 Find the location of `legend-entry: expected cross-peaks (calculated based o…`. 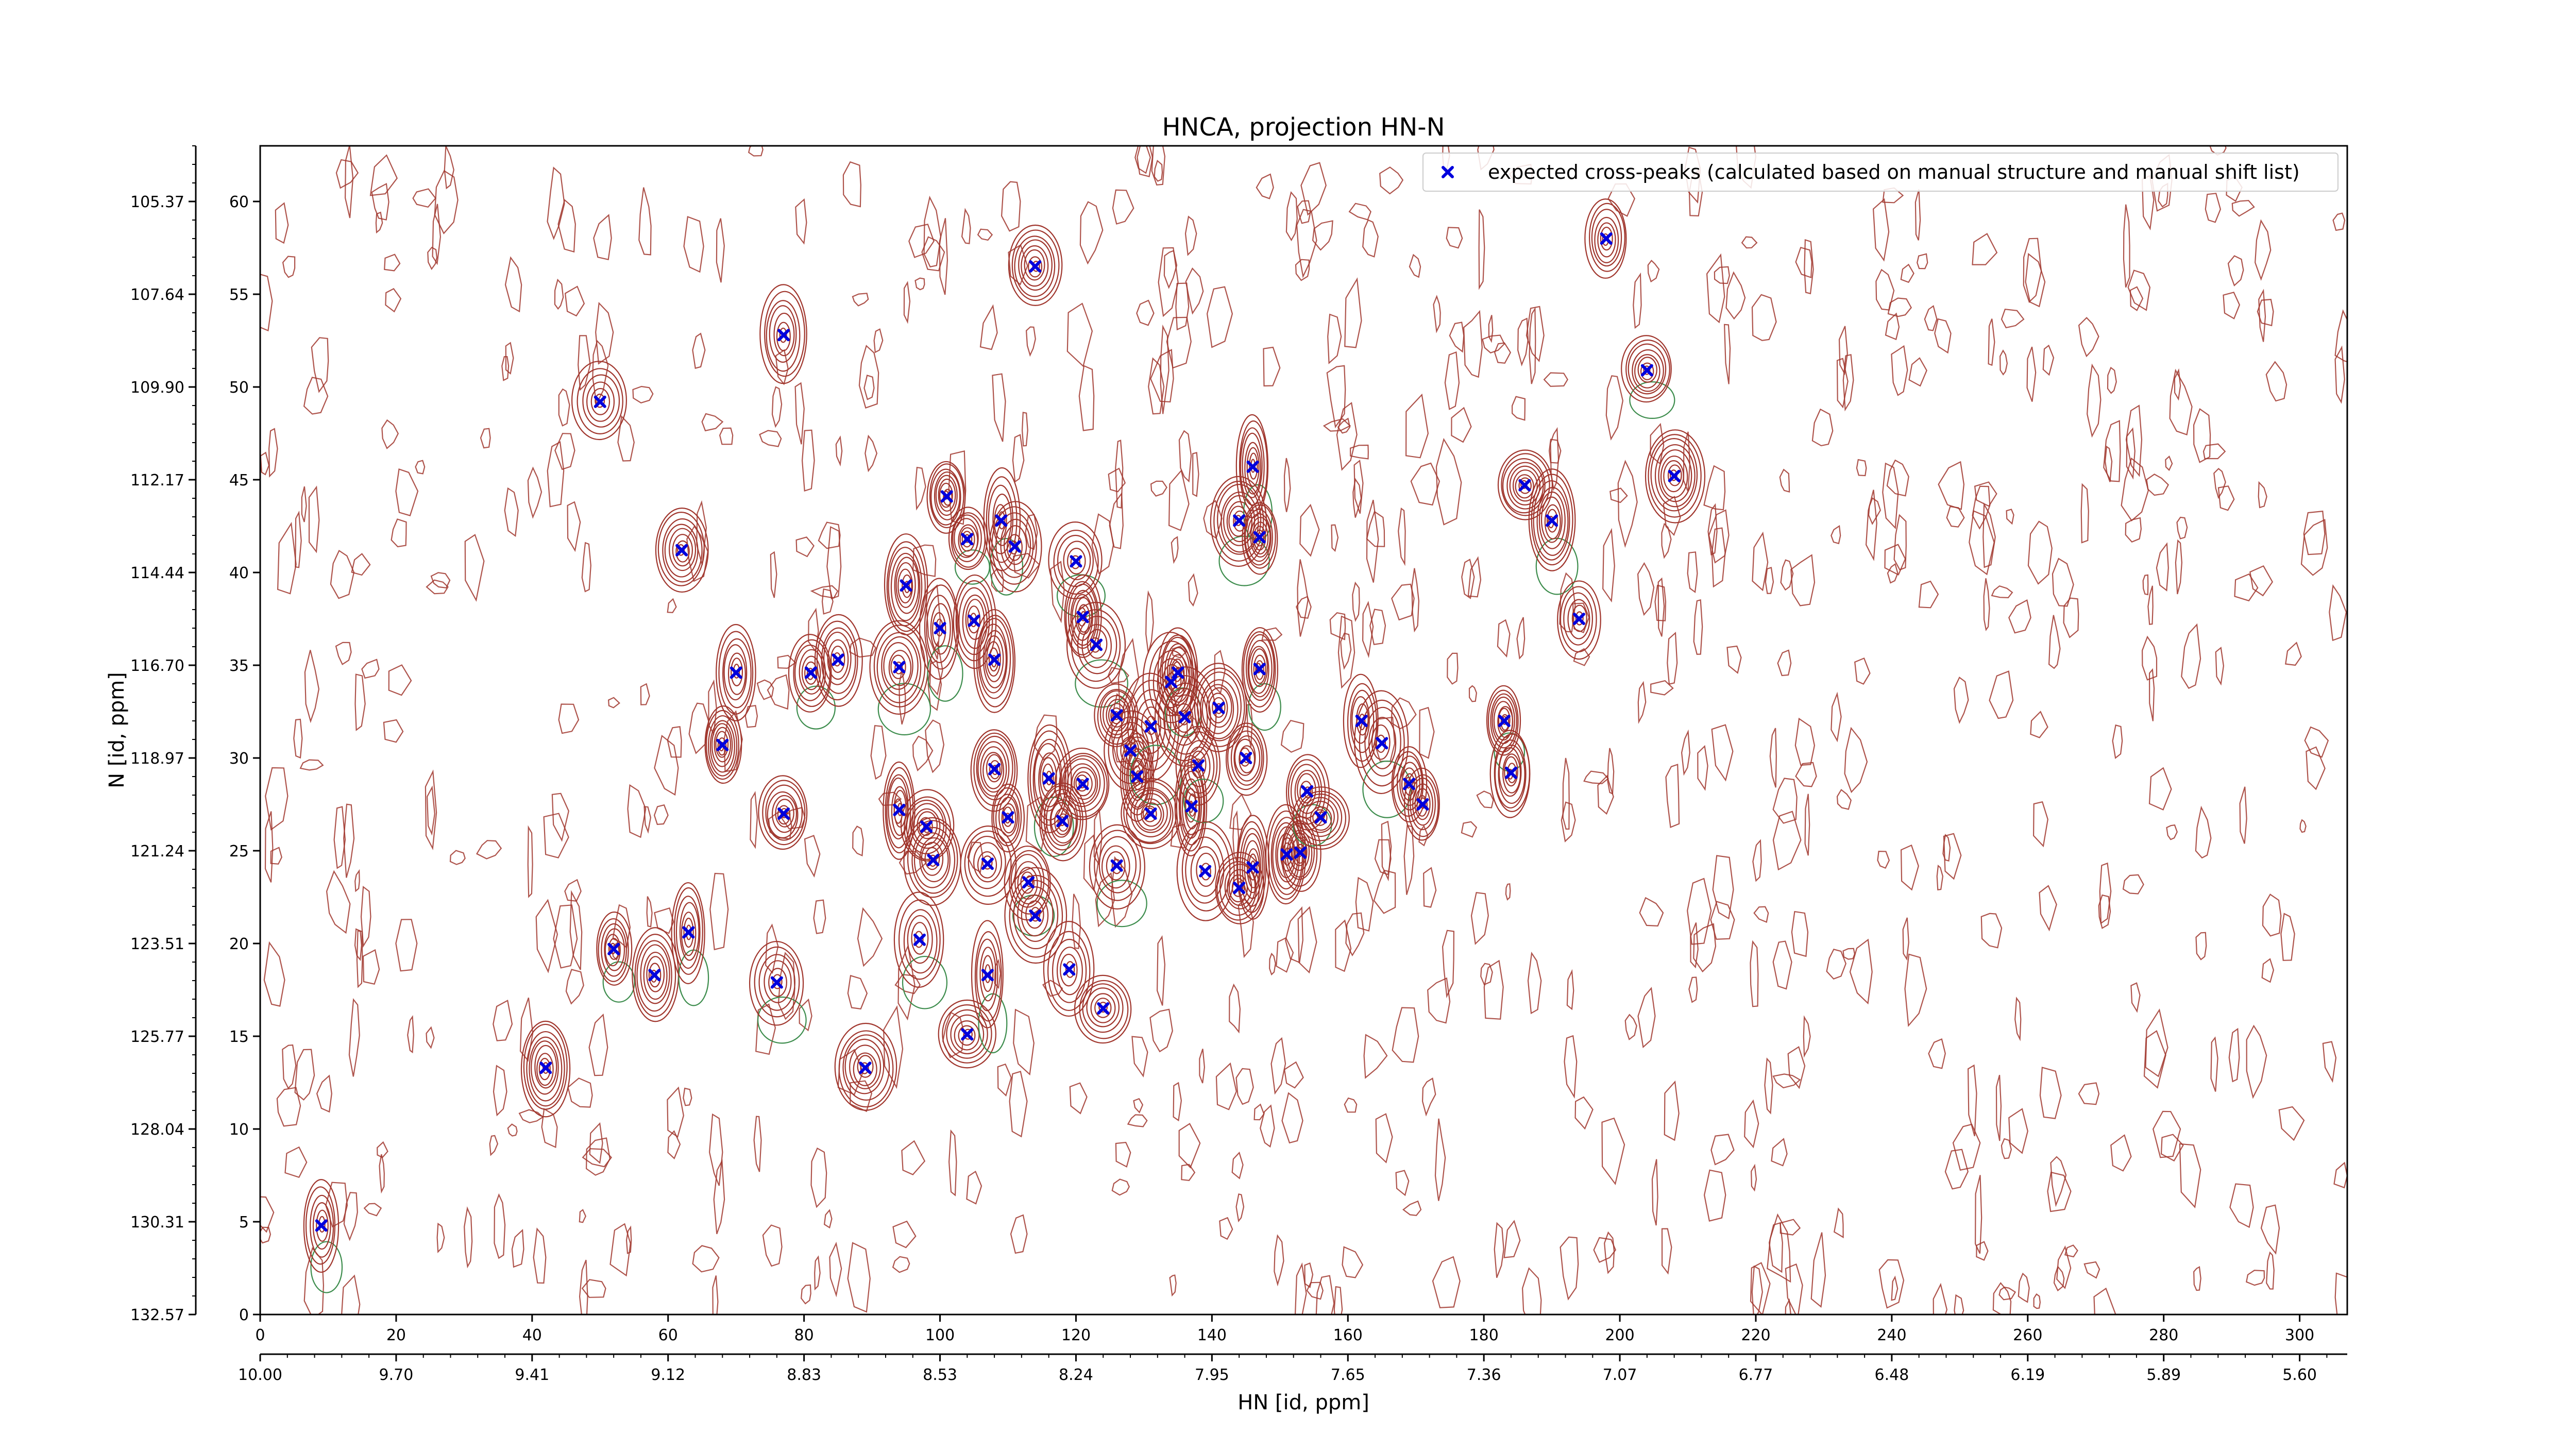

legend-entry: expected cross-peaks (calculated based o… is located at coordinates (1894, 172).